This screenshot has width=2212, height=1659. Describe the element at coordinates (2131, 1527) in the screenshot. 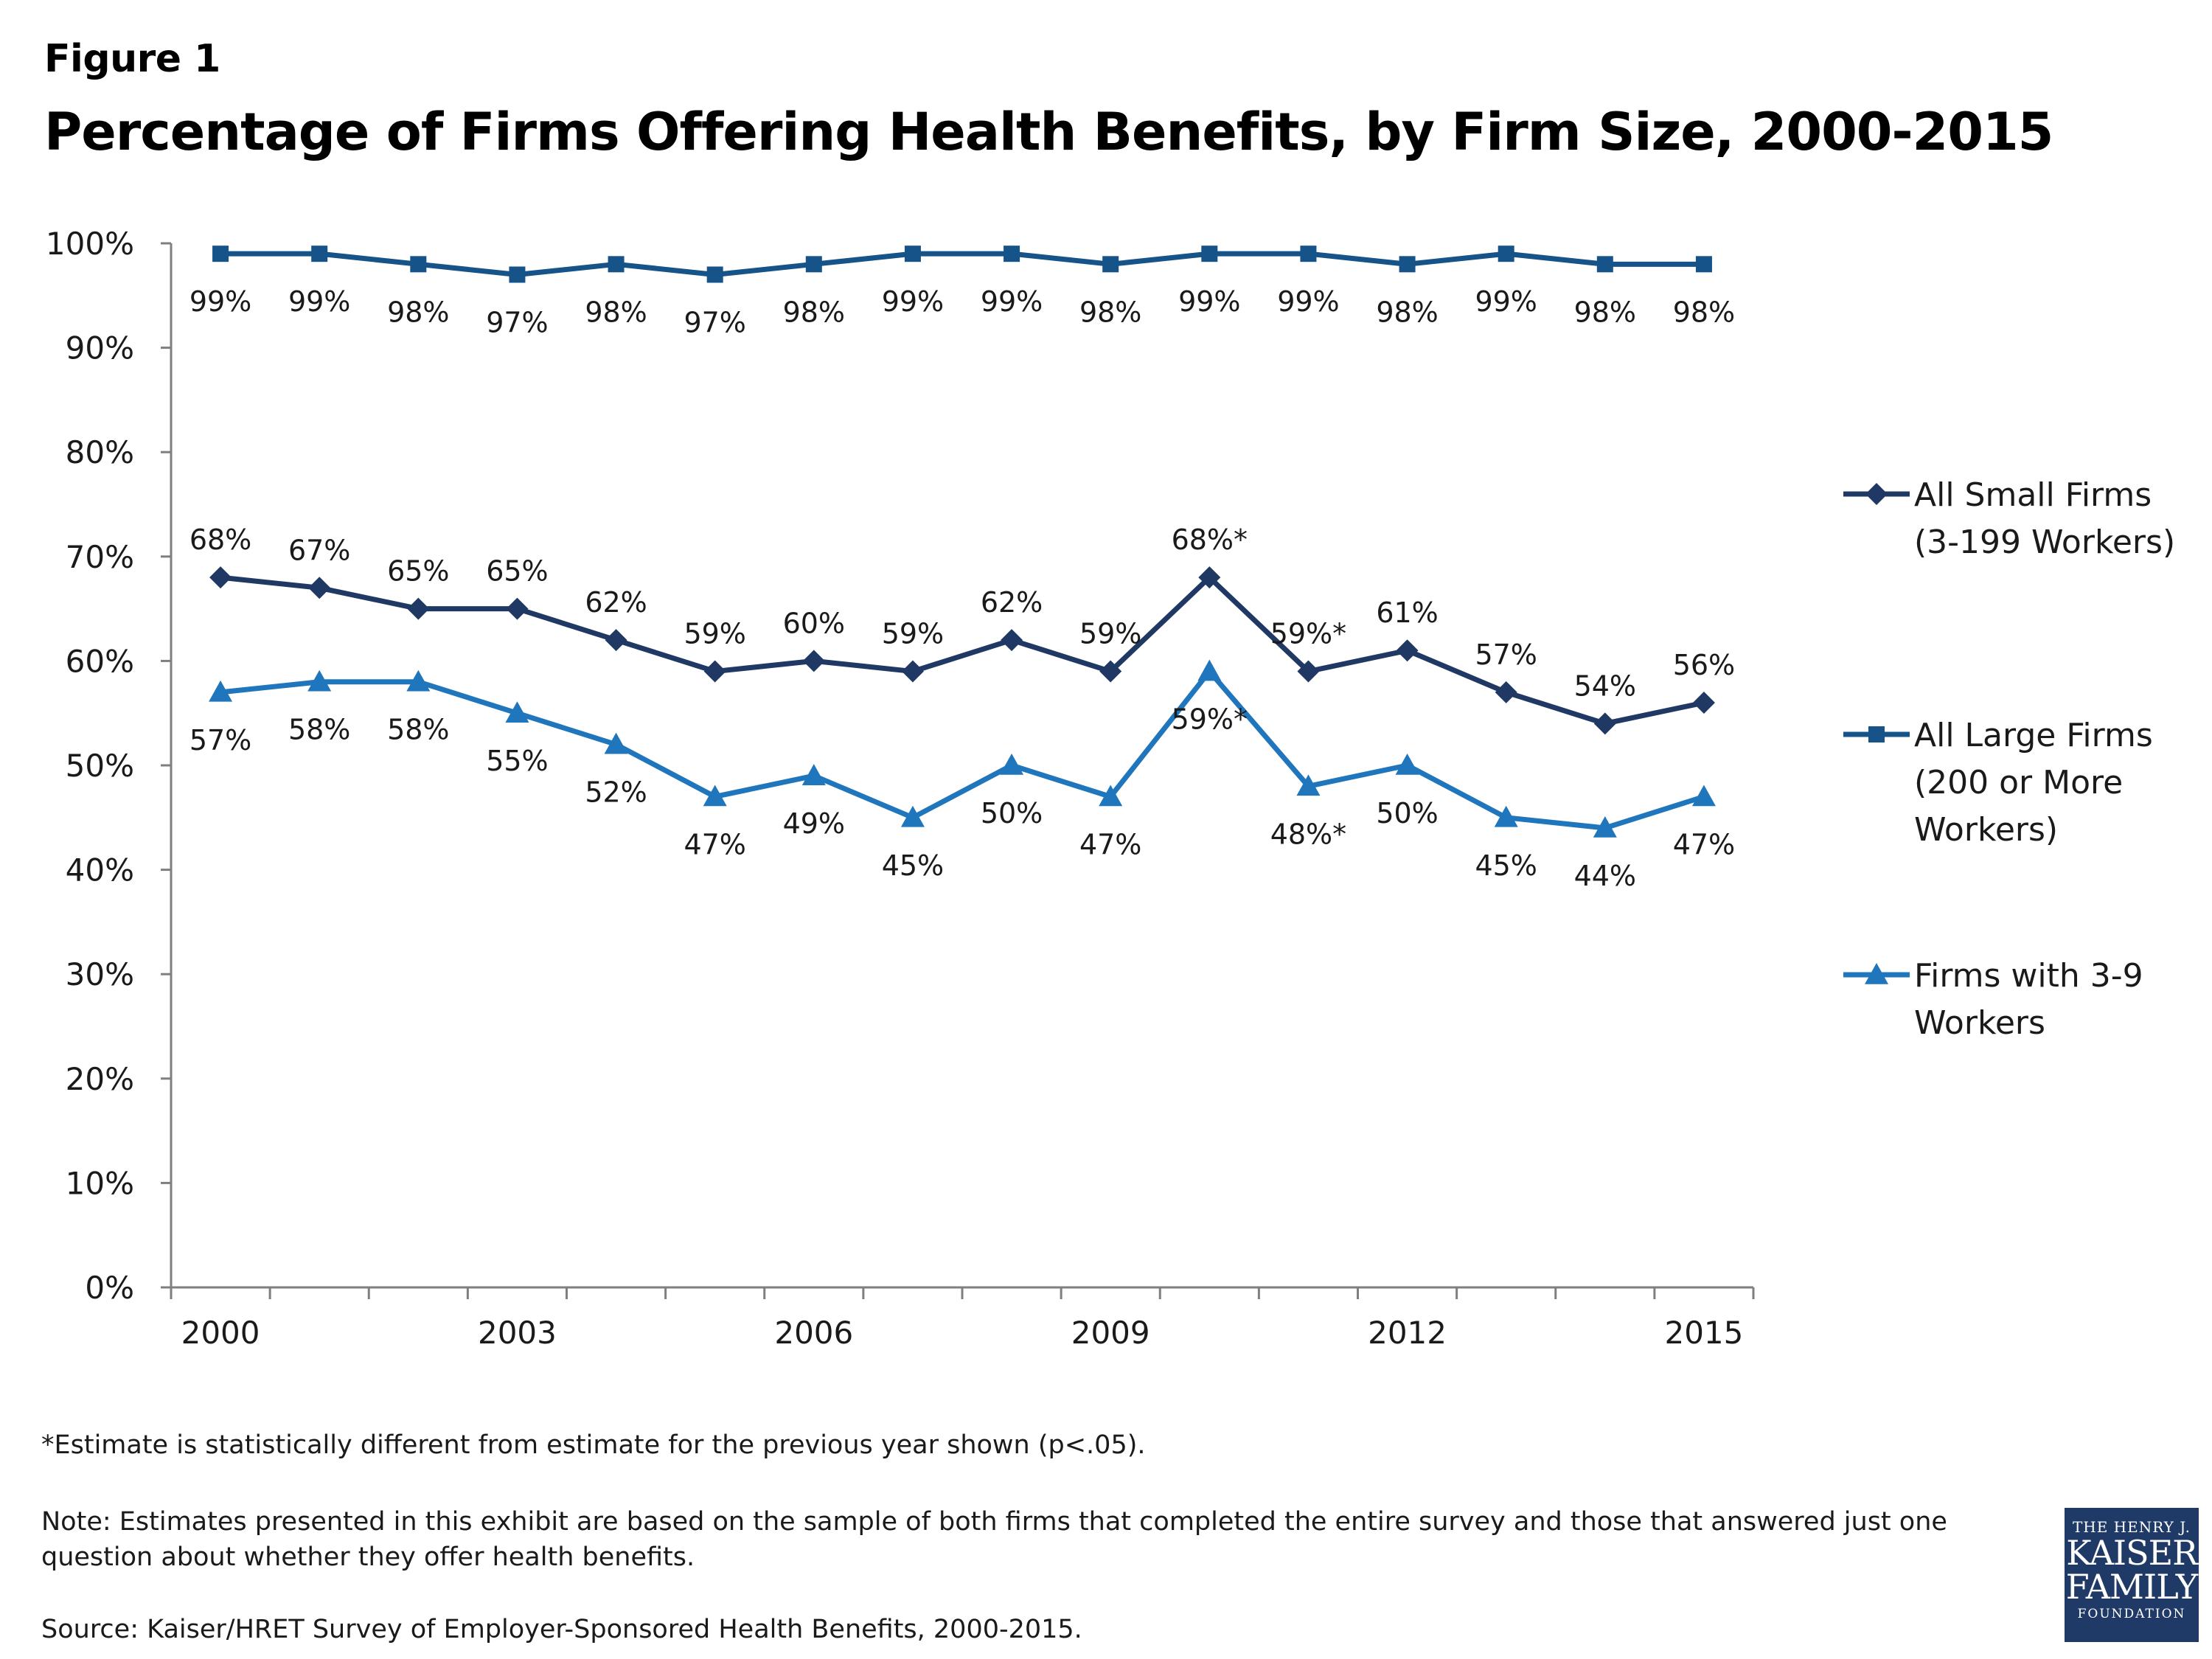

I see `logo-top-line: THE HENRY J.` at that location.